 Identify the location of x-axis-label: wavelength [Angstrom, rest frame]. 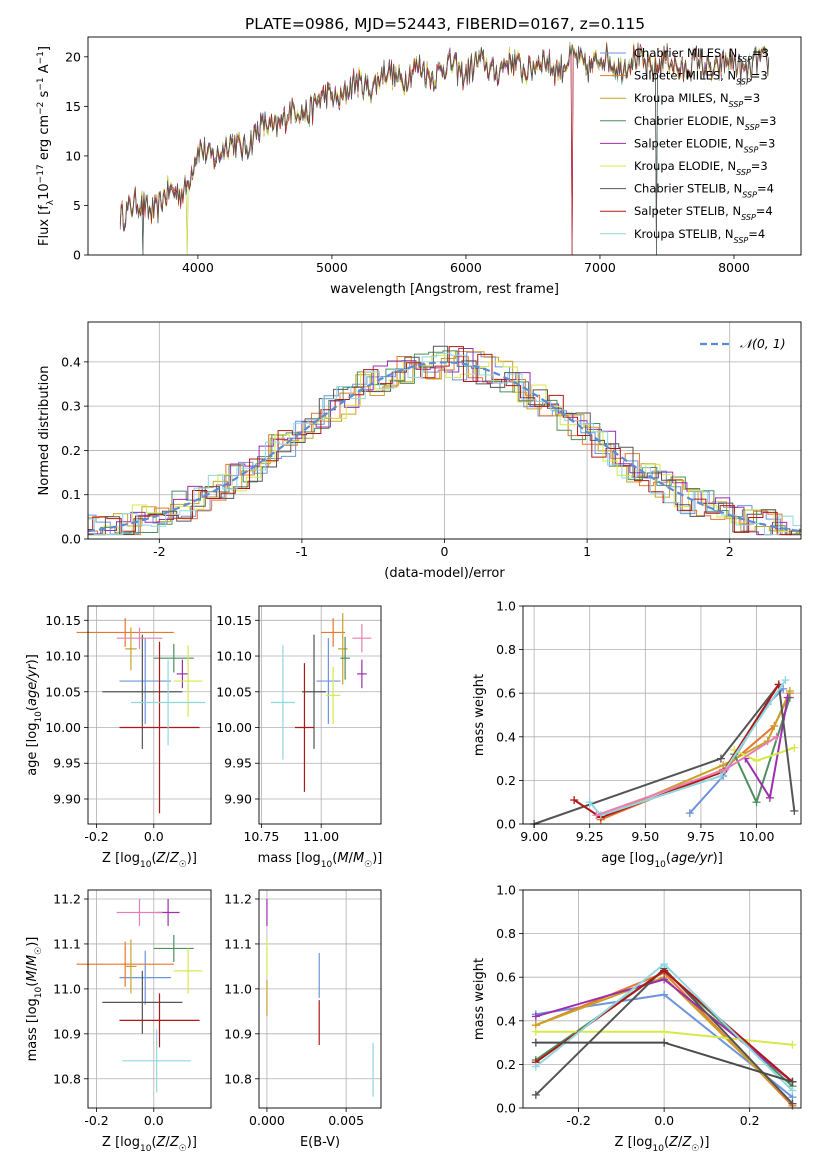
(444, 289).